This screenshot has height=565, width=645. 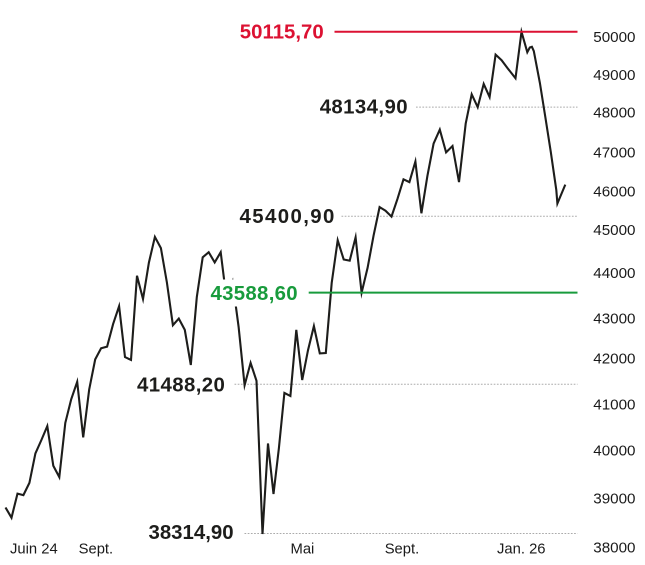 I want to click on svg-text: 41488,20, so click(x=181, y=385).